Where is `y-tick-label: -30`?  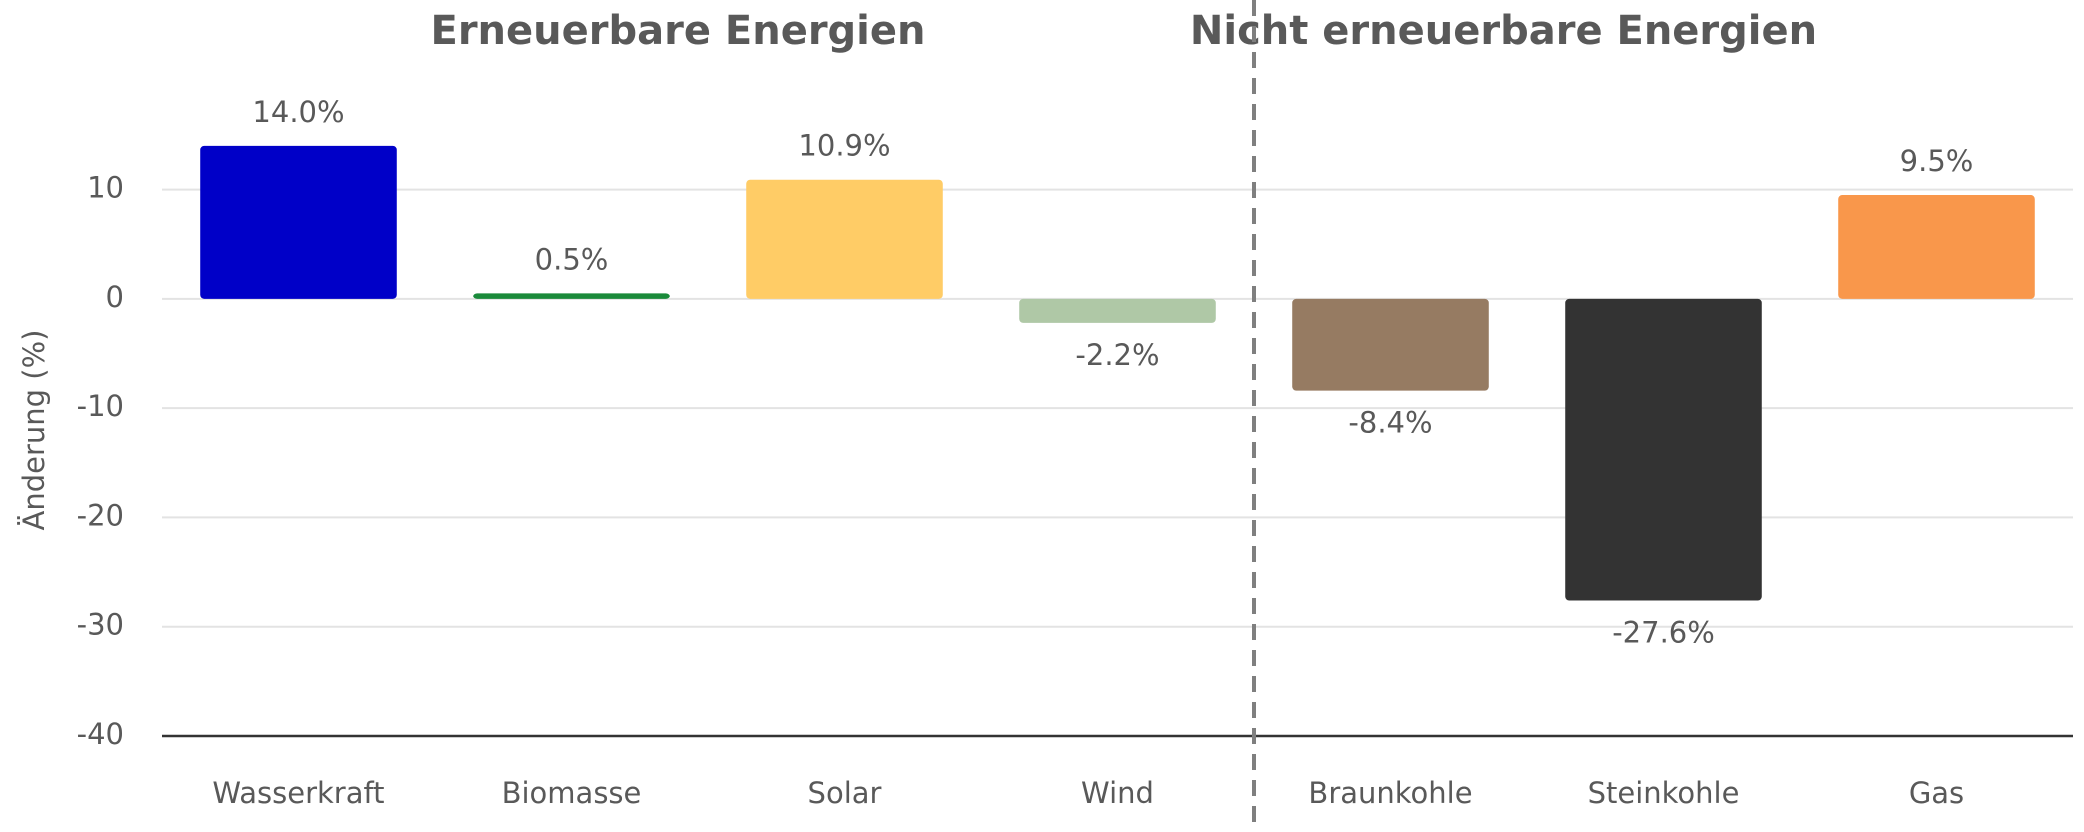
y-tick-label: -30 is located at coordinates (100, 625).